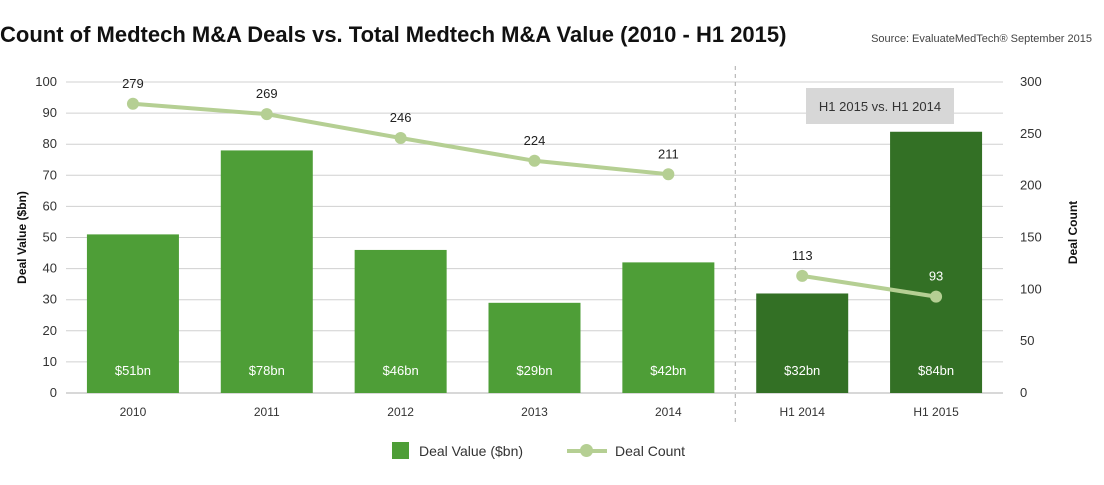 This screenshot has height=485, width=1104. What do you see at coordinates (267, 370) in the screenshot?
I see `bar-data-label: $78bn` at bounding box center [267, 370].